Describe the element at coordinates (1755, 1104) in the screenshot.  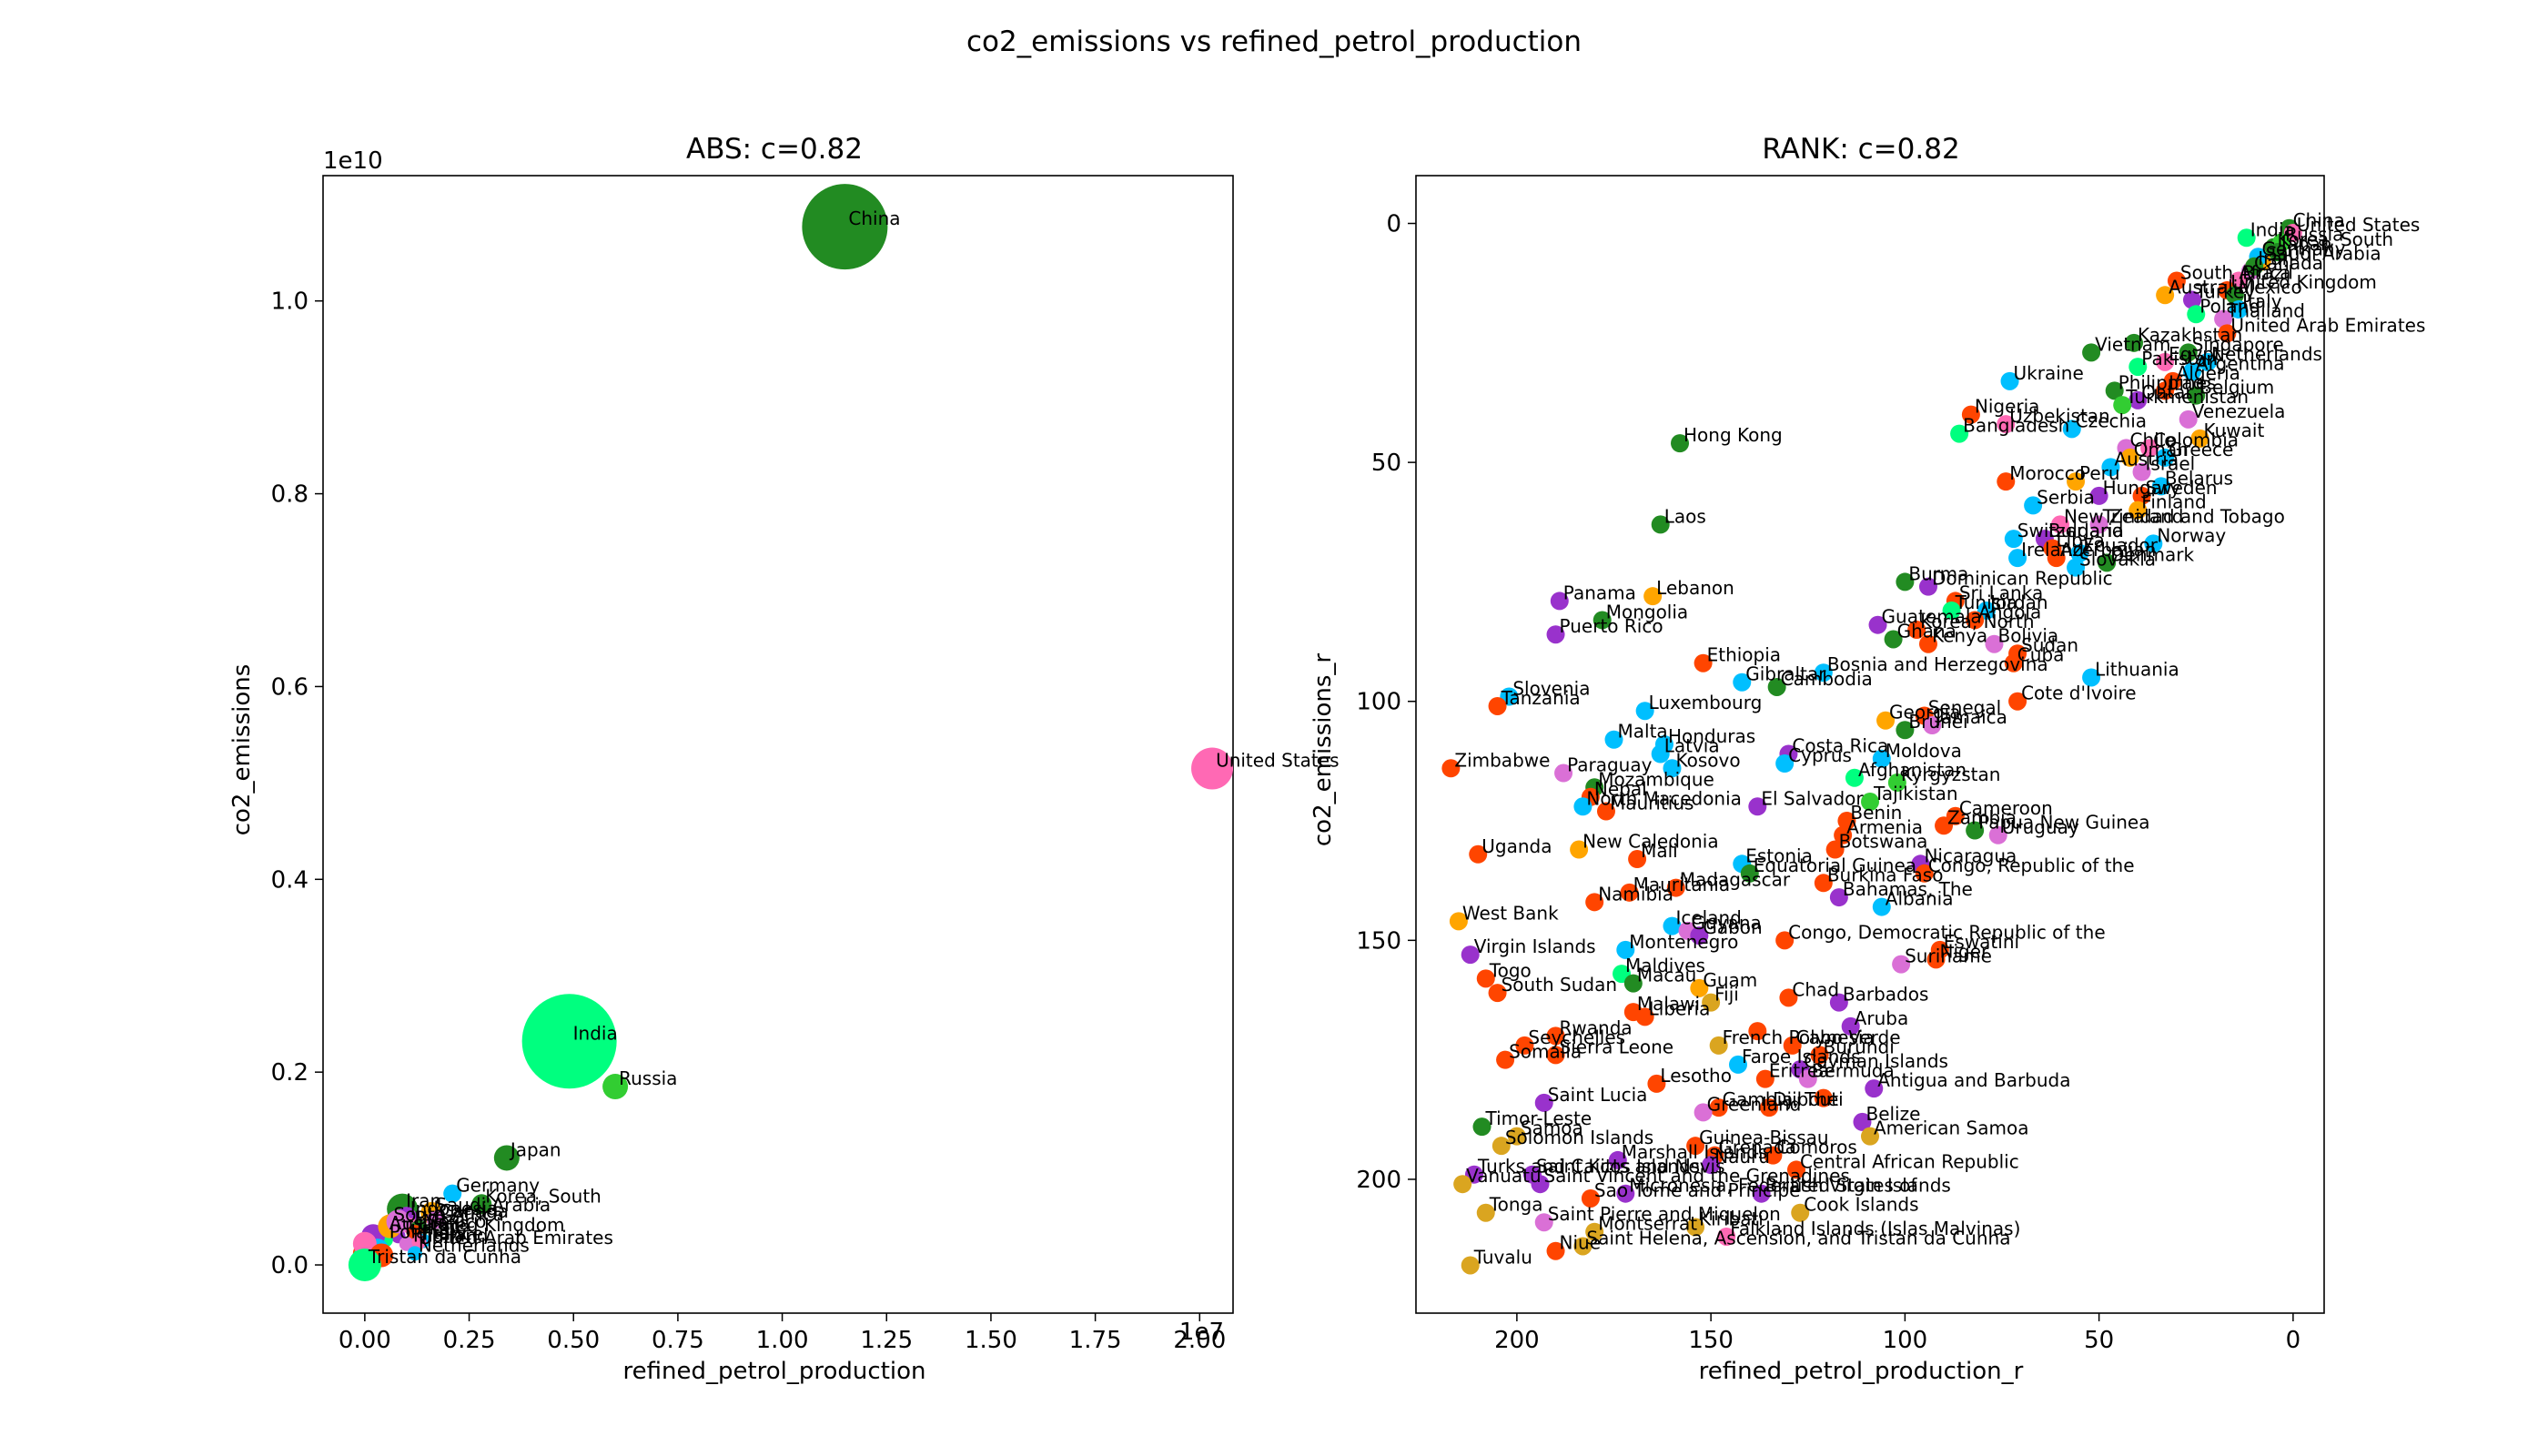
I see `rank-point-label: Greenland` at that location.